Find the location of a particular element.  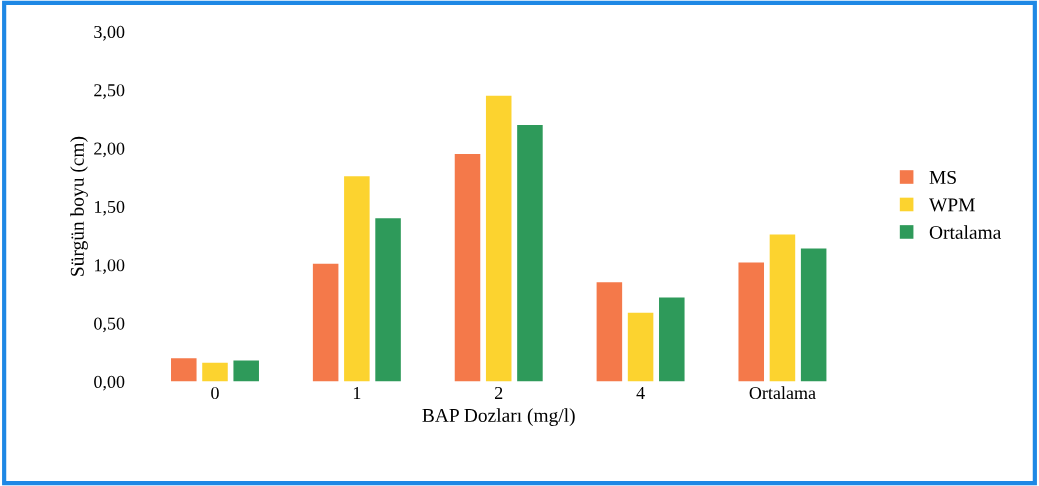

legend-label: MS is located at coordinates (942, 177).